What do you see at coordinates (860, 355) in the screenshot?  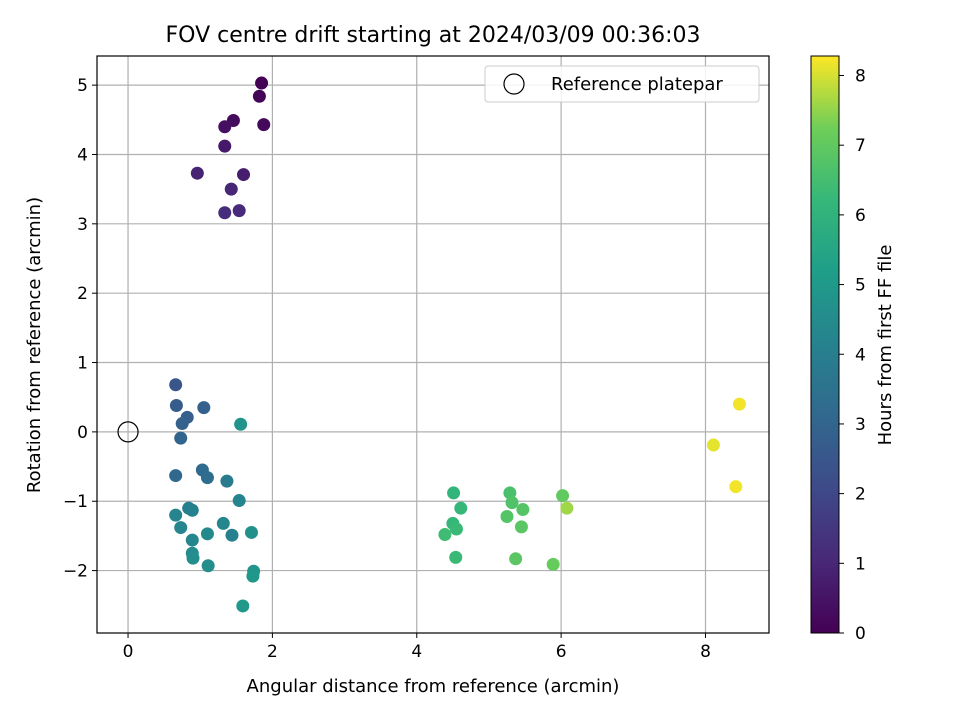 I see `colorbar-tick-label: 4` at bounding box center [860, 355].